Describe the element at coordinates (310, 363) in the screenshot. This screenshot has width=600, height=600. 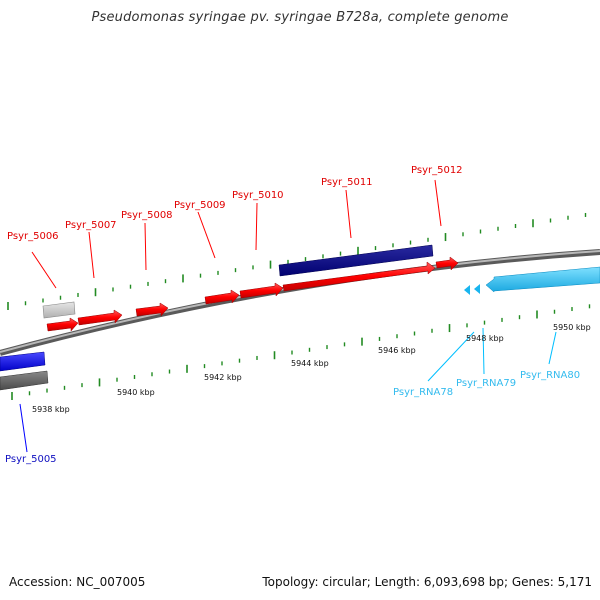
I see `scale-label-5944: 5944 kbp` at that location.